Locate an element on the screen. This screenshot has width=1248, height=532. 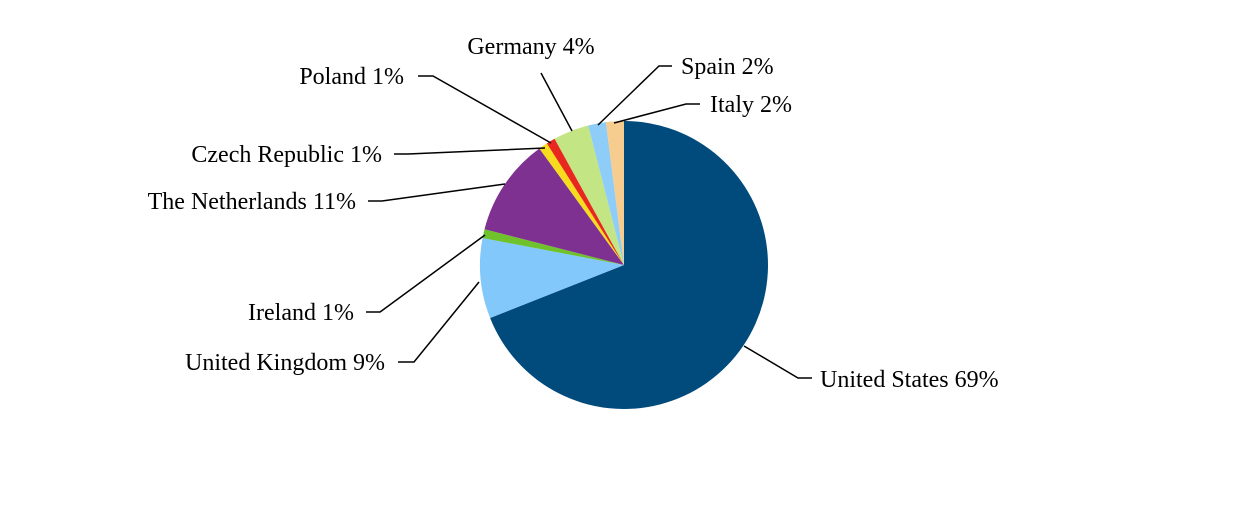
pie-slice-poland is located at coordinates (585, 201).